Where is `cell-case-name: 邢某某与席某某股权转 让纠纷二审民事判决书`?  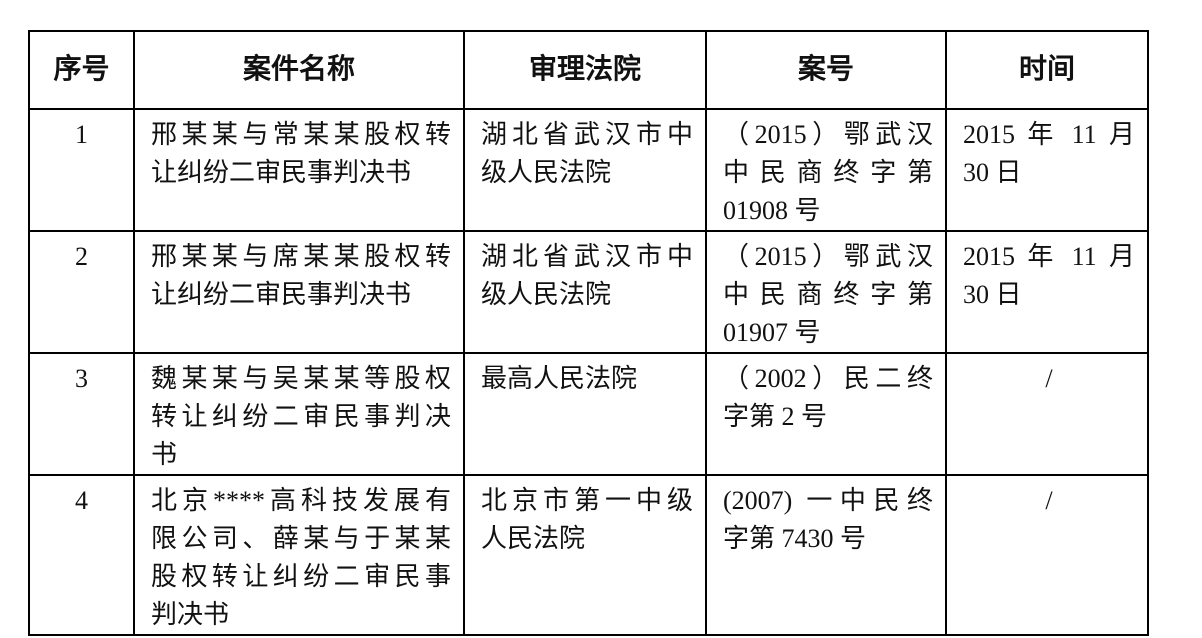 cell-case-name: 邢某某与席某某股权转 让纠纷二审民事判决书 is located at coordinates (299, 292).